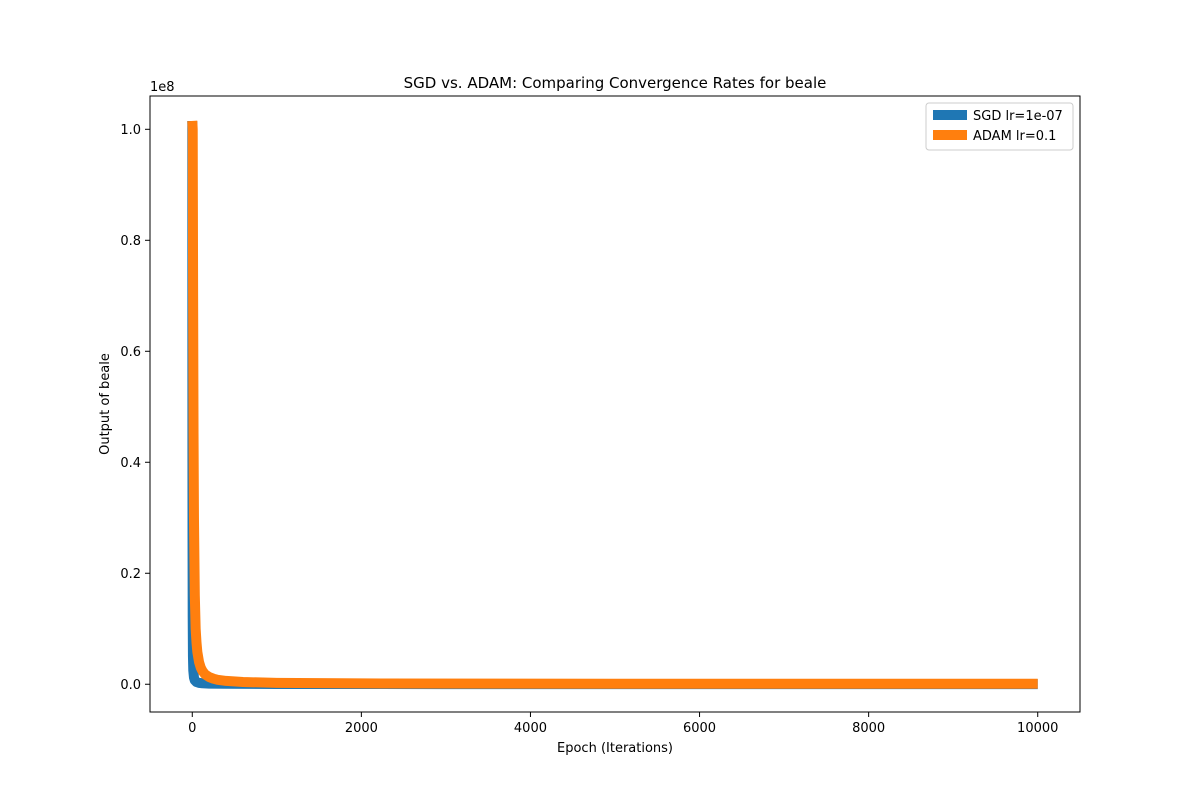 This screenshot has height=800, width=1200. Describe the element at coordinates (130, 241) in the screenshot. I see `y-tick-label: 0.8` at that location.